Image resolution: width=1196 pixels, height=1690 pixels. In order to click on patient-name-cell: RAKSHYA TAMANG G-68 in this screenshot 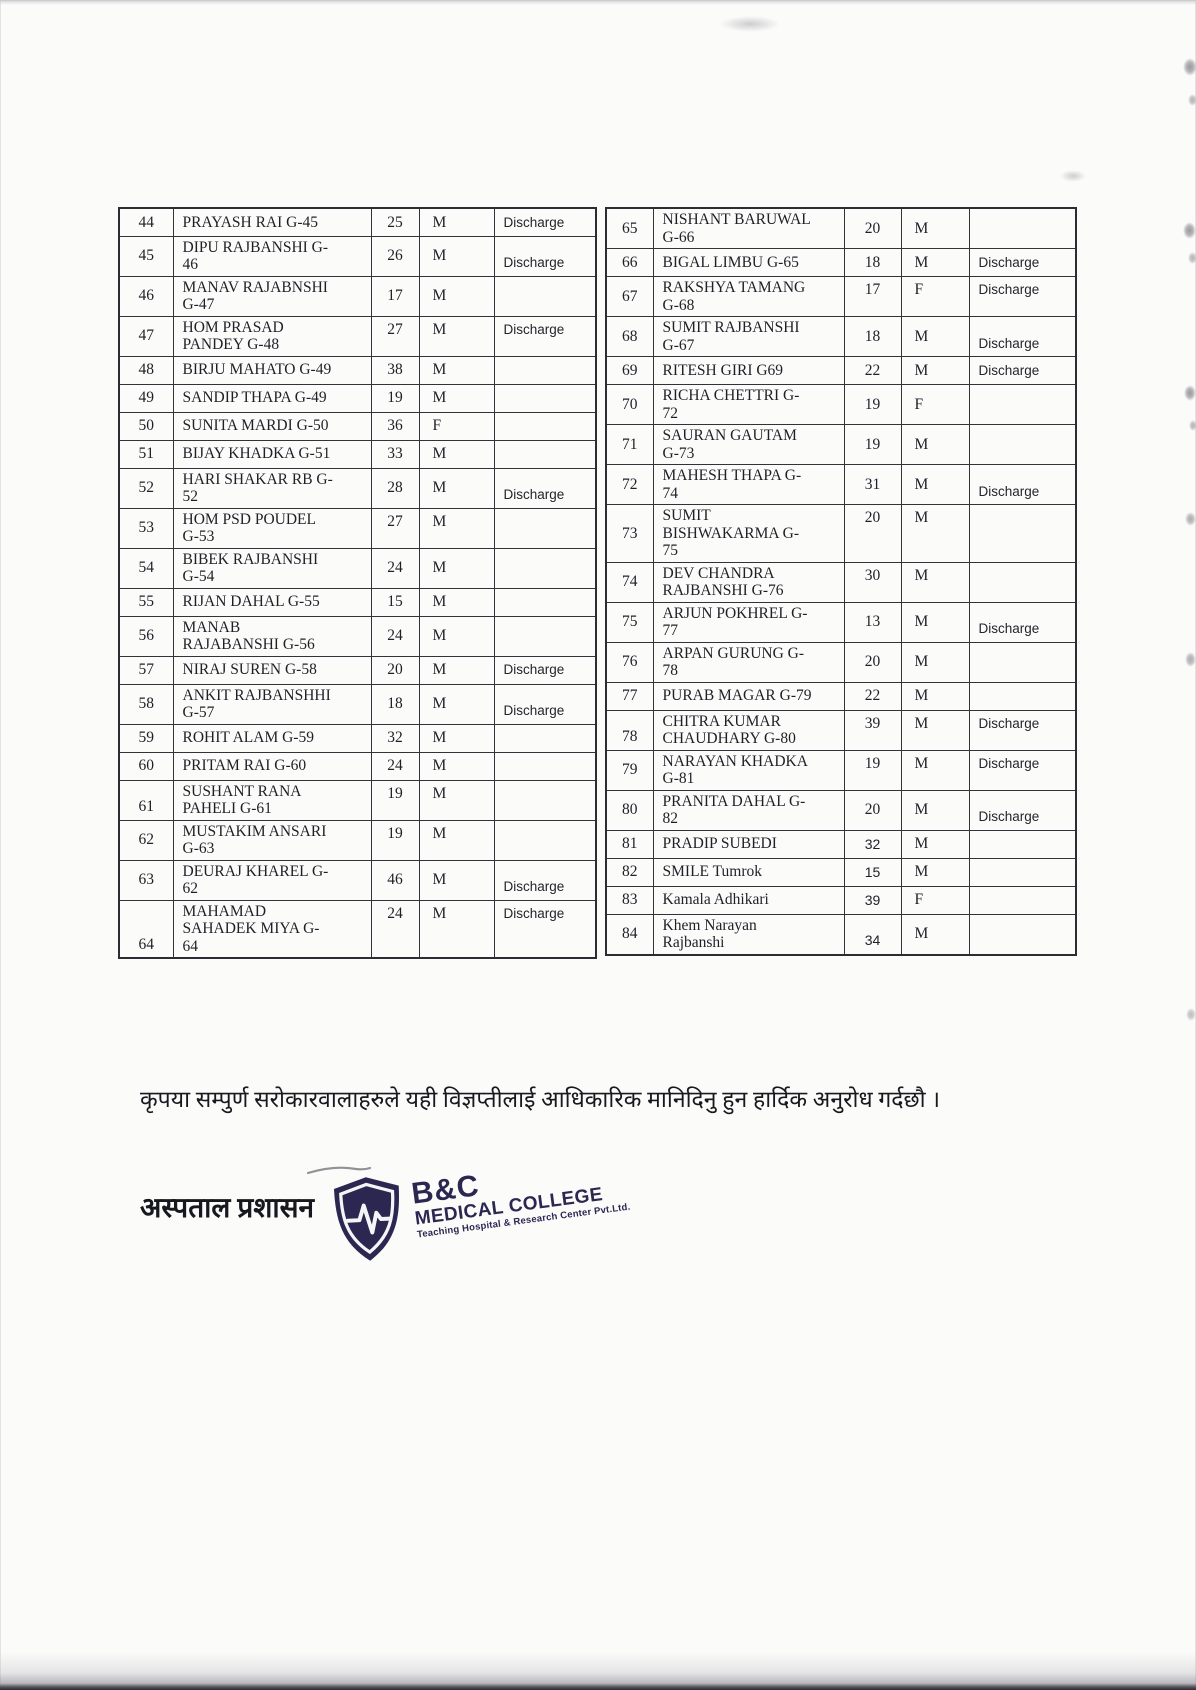, I will do `click(748, 296)`.